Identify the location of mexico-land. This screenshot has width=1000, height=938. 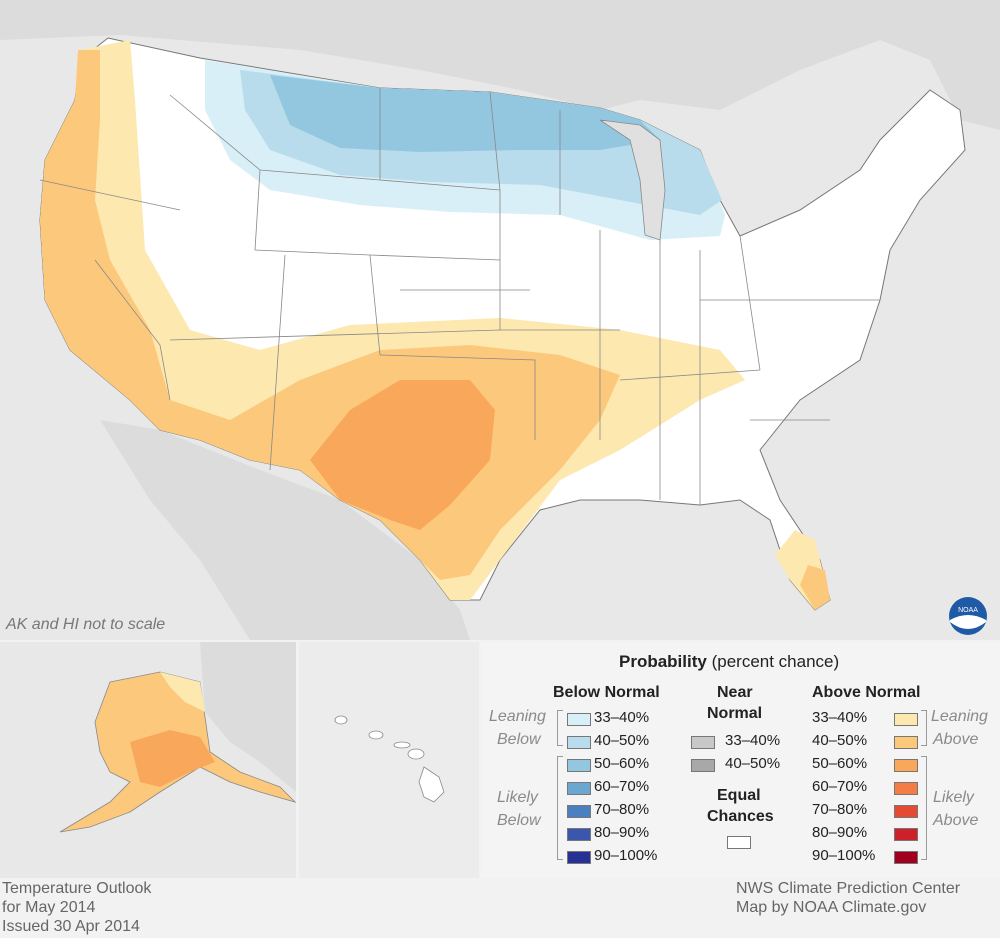
(285, 530).